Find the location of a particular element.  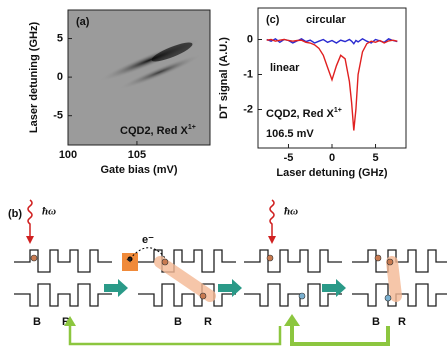

data-line is located at coordinates (332, 84).